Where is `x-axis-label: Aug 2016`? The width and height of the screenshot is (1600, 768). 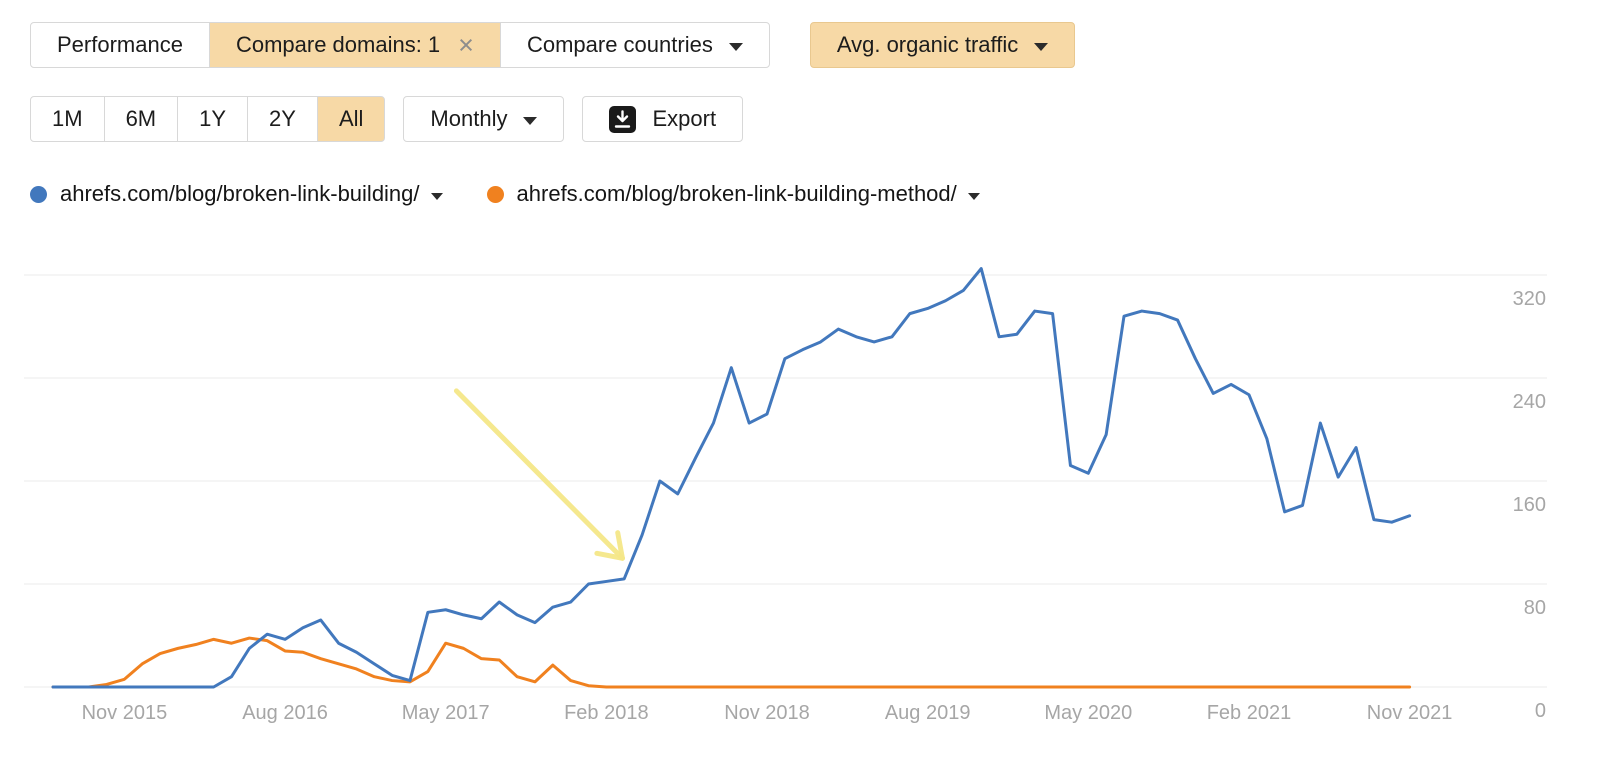 x-axis-label: Aug 2016 is located at coordinates (285, 713).